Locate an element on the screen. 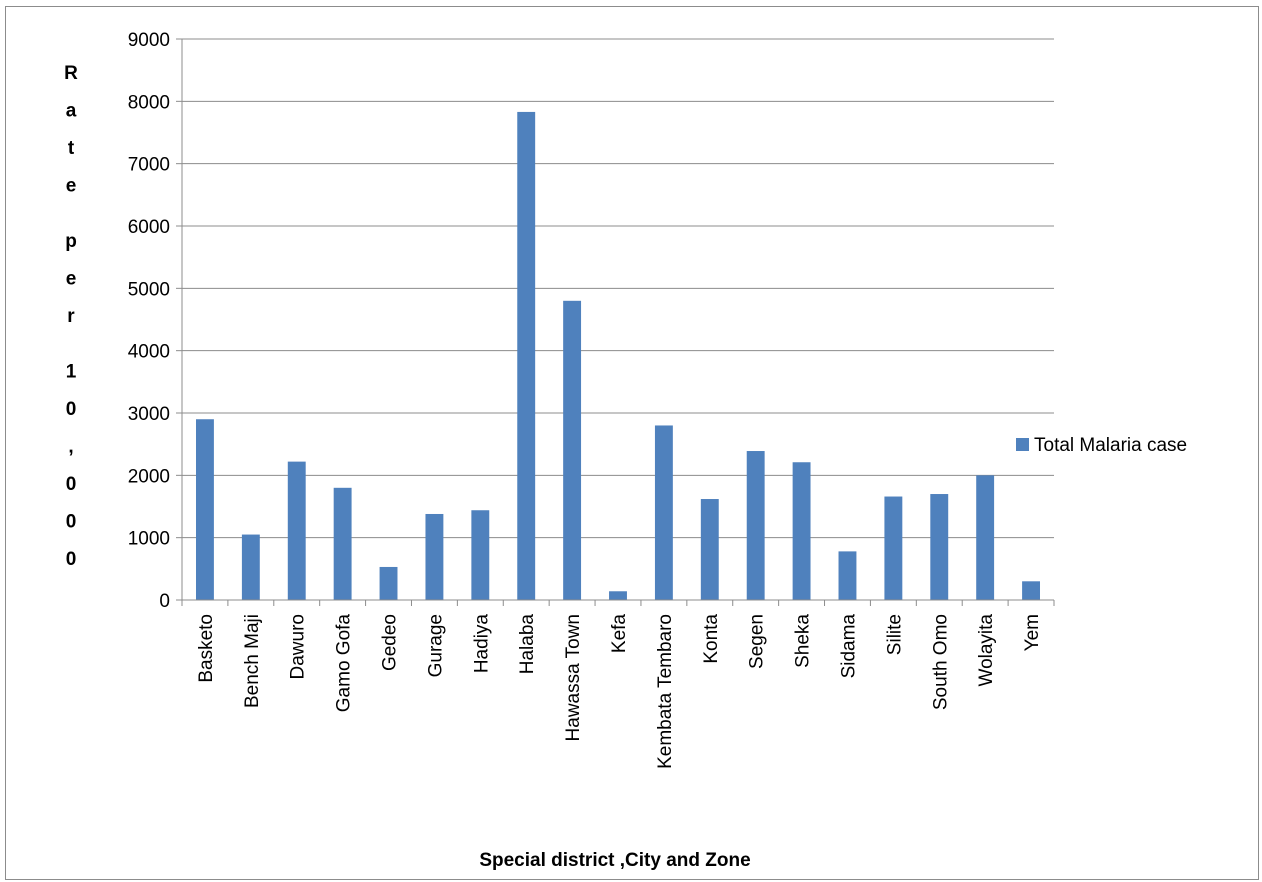 This screenshot has height=882, width=1262. y-axis-title-letter: , is located at coordinates (70, 447).